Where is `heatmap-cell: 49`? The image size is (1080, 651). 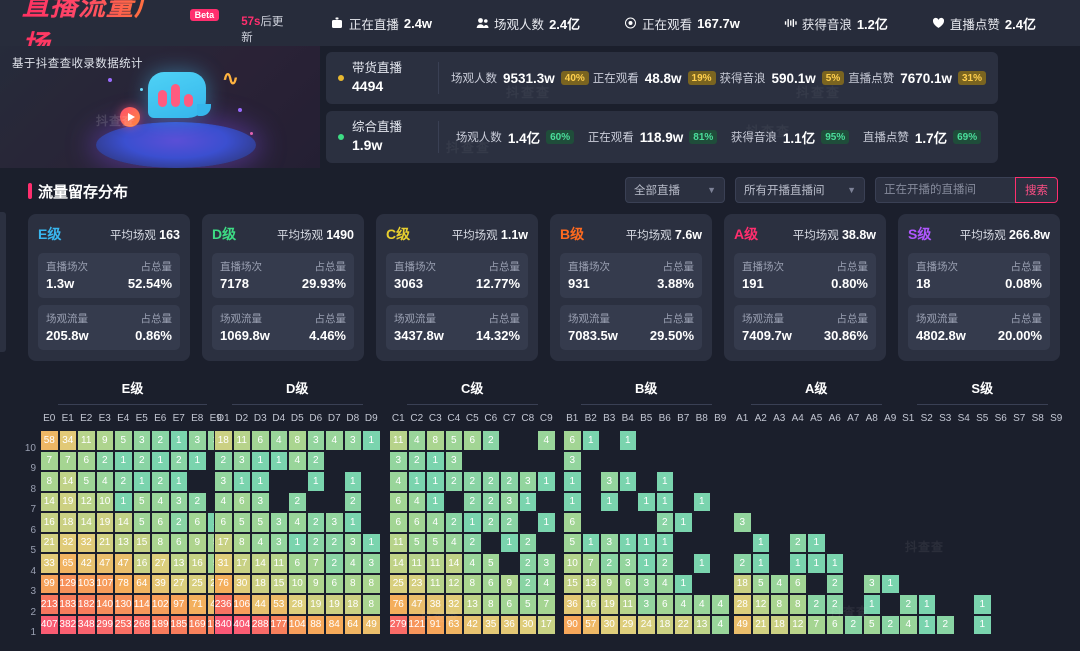 heatmap-cell: 49 is located at coordinates (742, 624).